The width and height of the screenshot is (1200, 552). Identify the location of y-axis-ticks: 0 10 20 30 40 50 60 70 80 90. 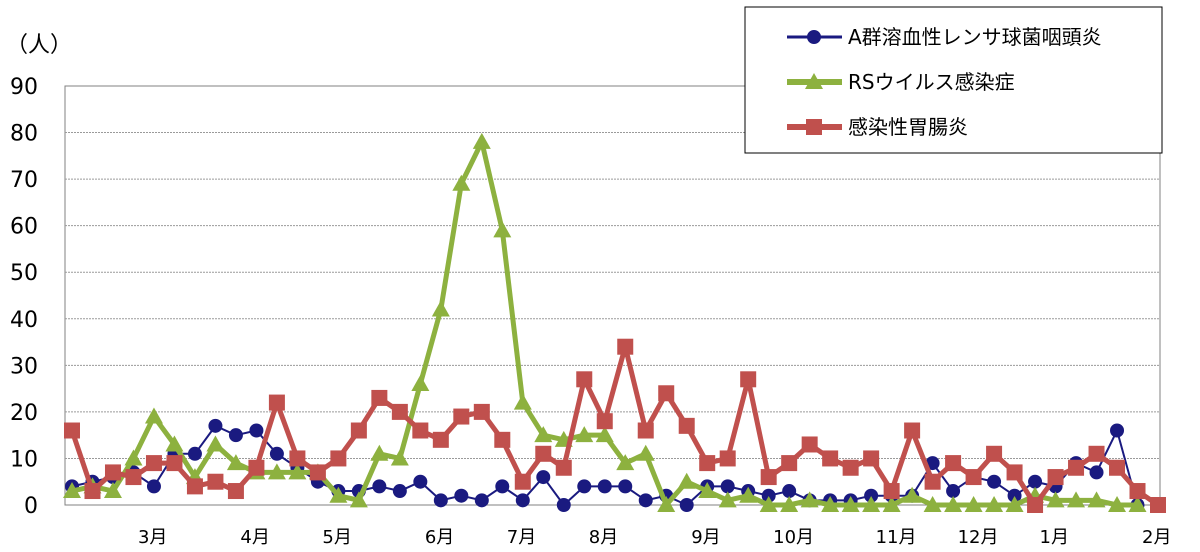
(24, 297).